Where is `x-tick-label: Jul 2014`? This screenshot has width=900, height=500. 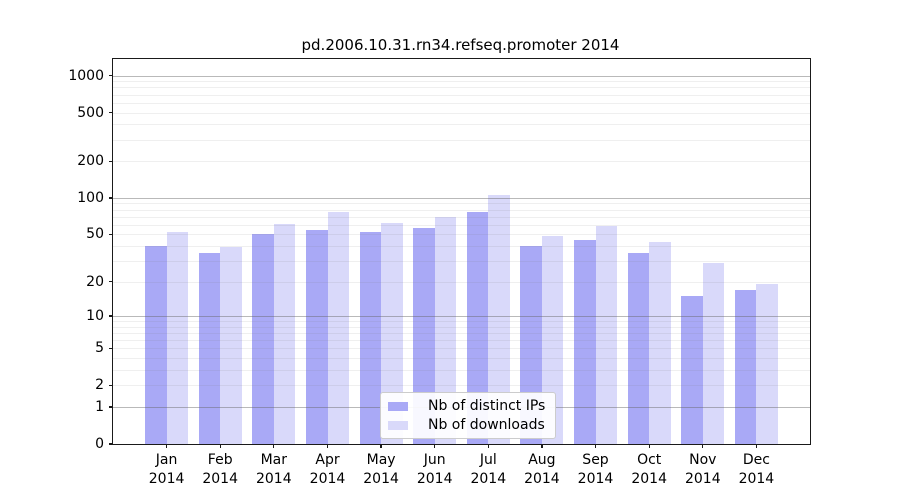
x-tick-label: Jul 2014 is located at coordinates (488, 470).